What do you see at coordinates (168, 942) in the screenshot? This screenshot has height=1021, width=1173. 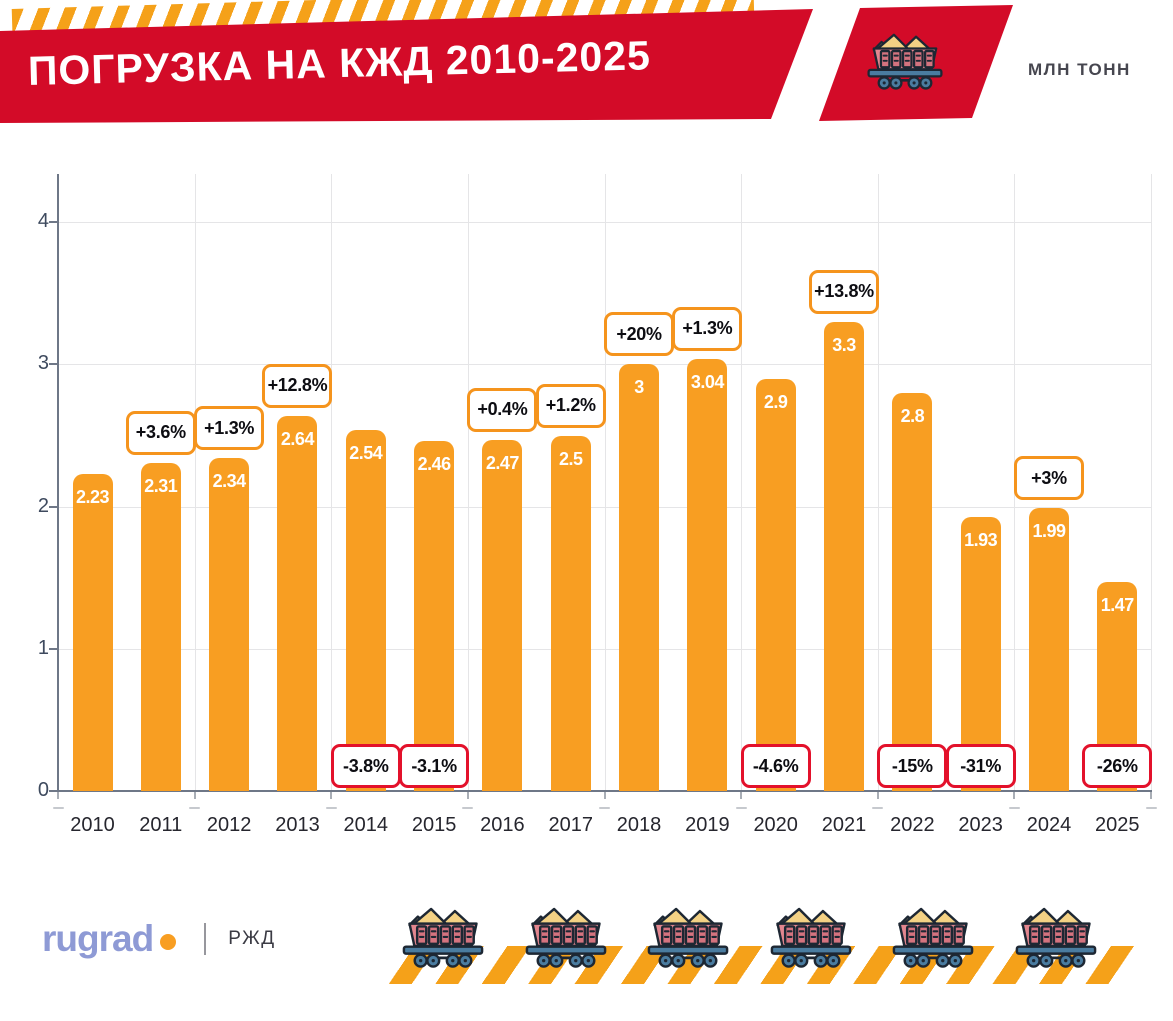 I see `logo-dot-icon` at bounding box center [168, 942].